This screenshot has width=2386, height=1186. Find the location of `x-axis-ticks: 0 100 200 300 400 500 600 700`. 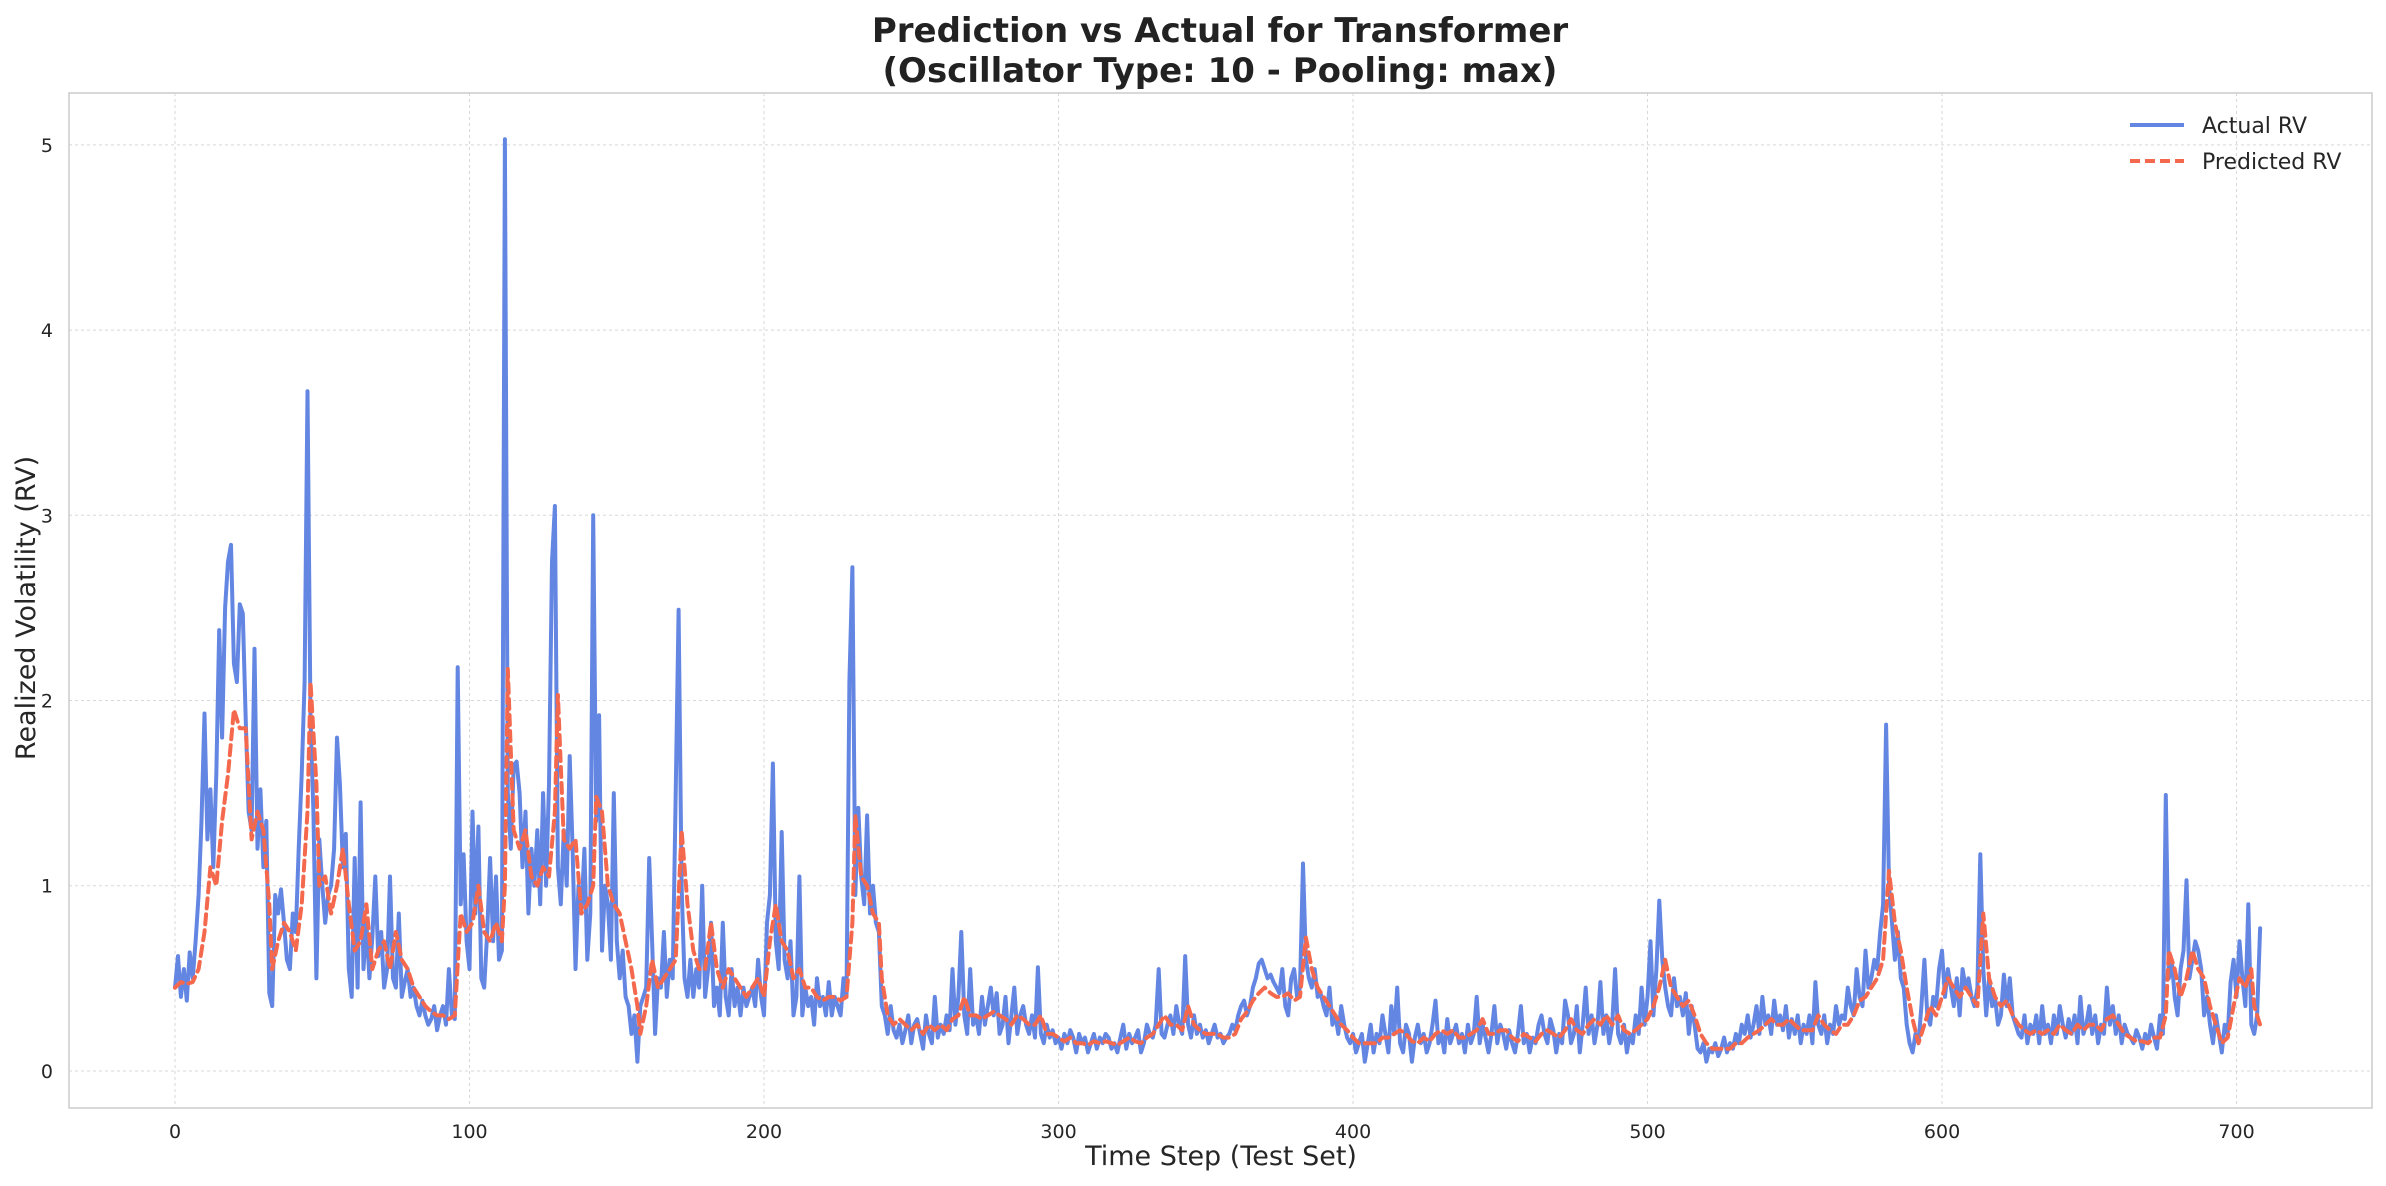

x-axis-ticks: 0 100 200 300 400 500 600 700 is located at coordinates (1212, 1132).